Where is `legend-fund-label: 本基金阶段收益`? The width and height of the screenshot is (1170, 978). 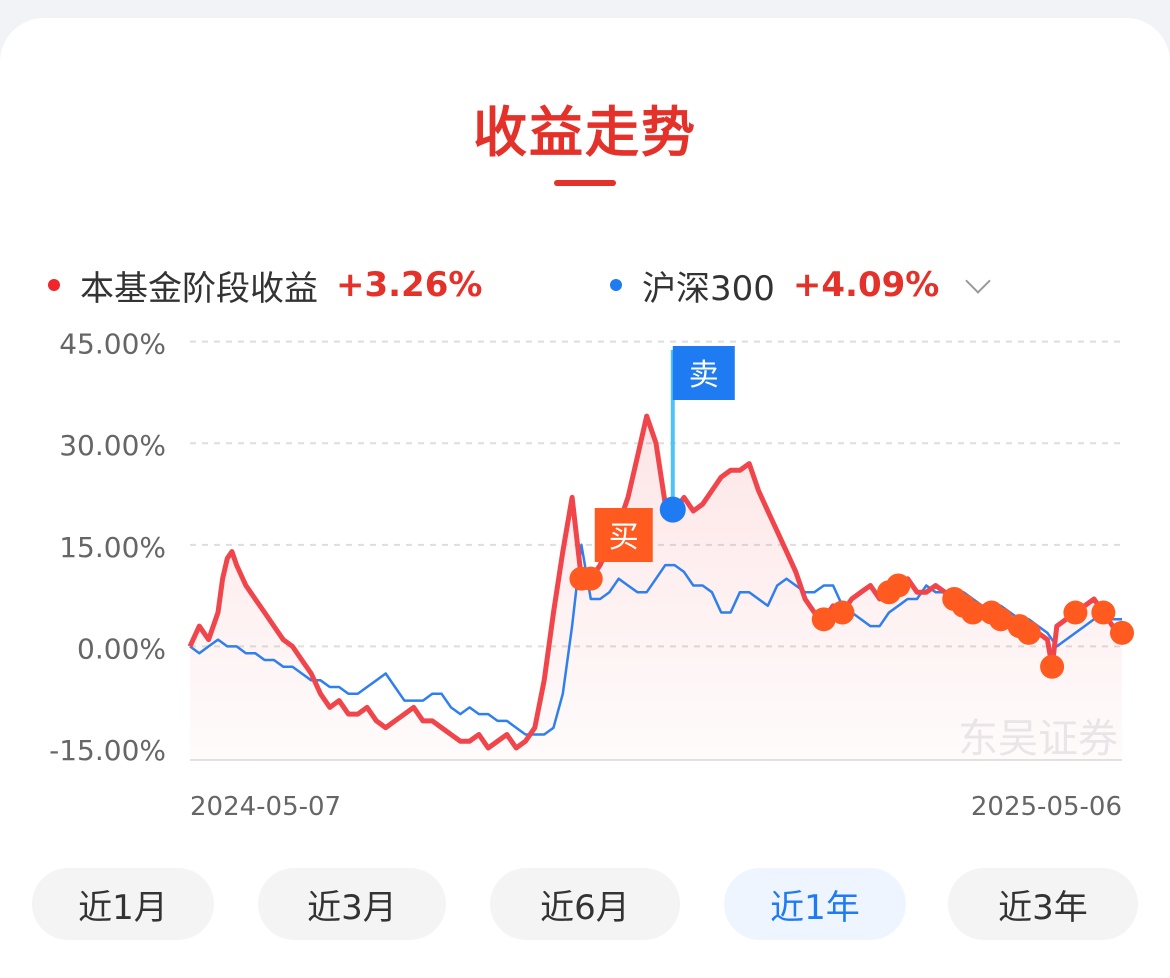 legend-fund-label: 本基金阶段收益 is located at coordinates (199, 288).